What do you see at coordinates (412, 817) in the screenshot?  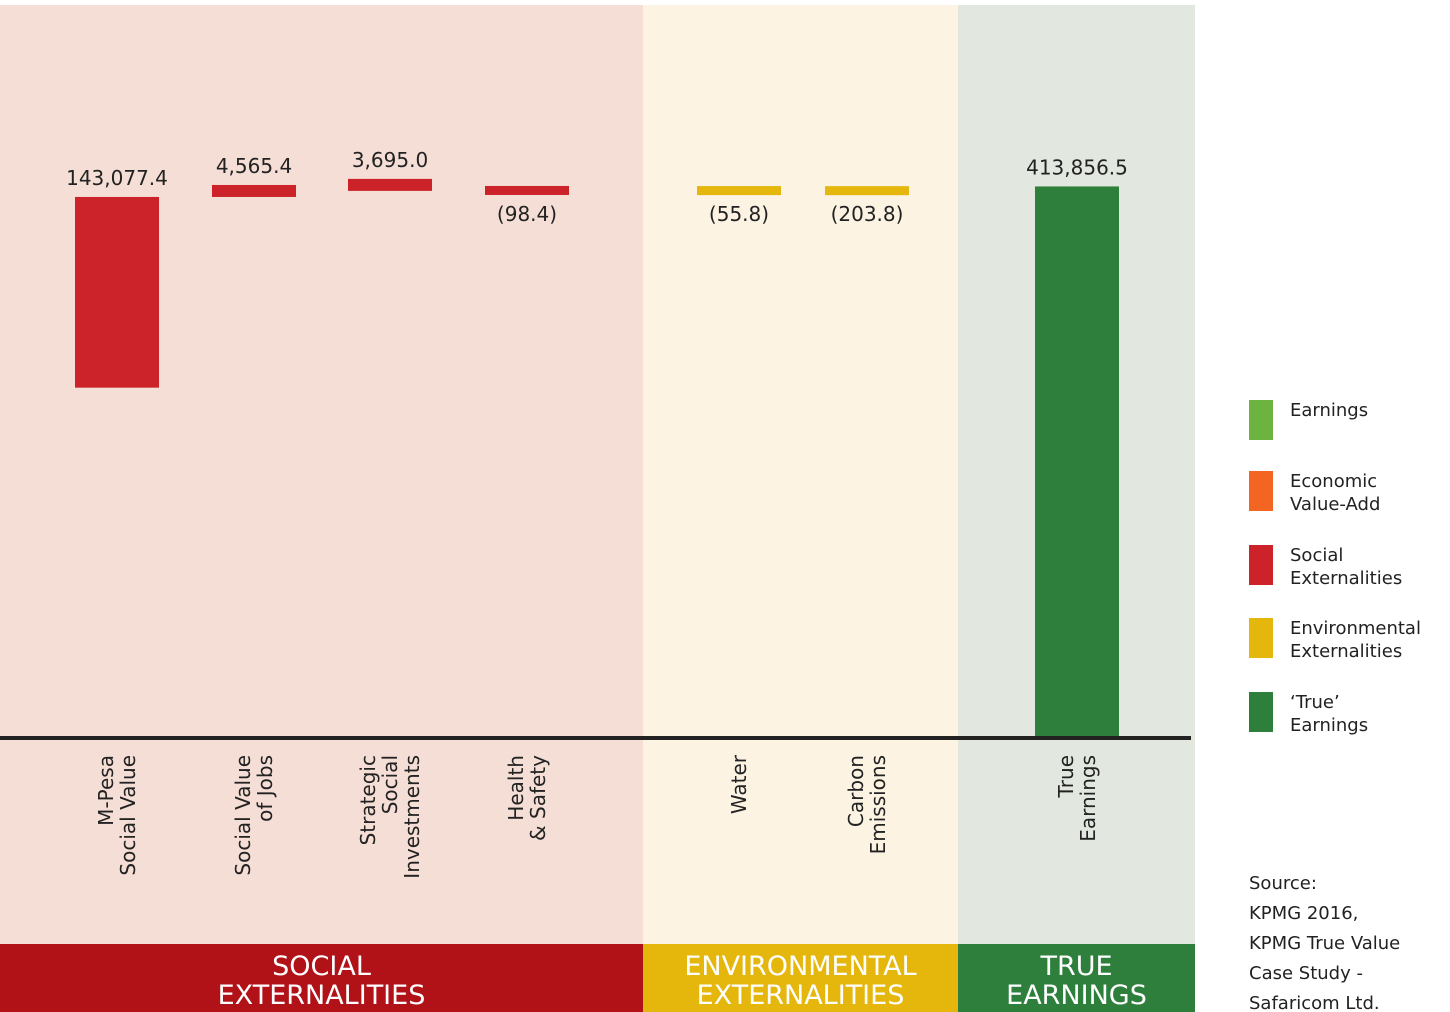 I see `category-label: Investments` at bounding box center [412, 817].